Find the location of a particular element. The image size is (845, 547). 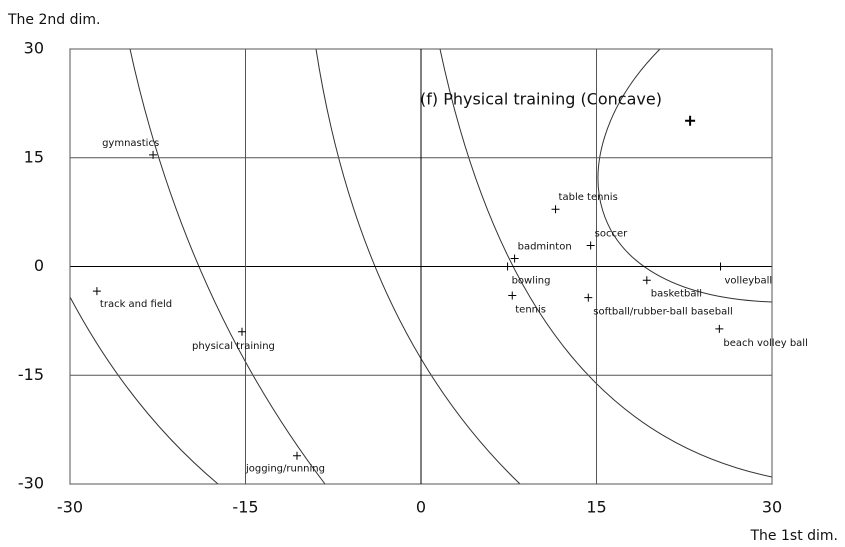

y-tick-label: -15 is located at coordinates (31, 374).